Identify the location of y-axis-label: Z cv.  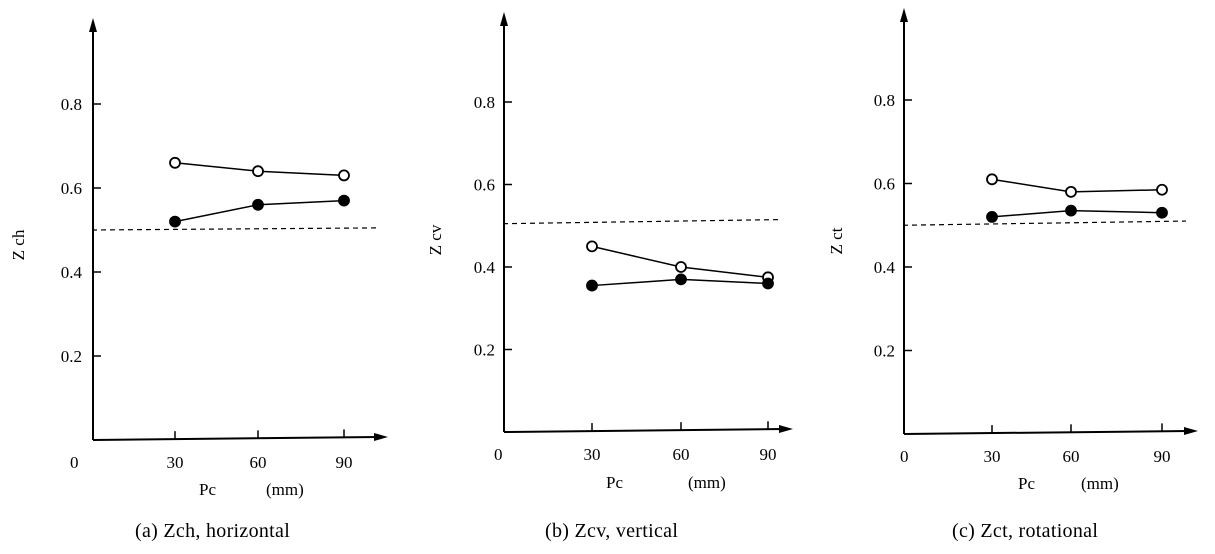
(435, 239).